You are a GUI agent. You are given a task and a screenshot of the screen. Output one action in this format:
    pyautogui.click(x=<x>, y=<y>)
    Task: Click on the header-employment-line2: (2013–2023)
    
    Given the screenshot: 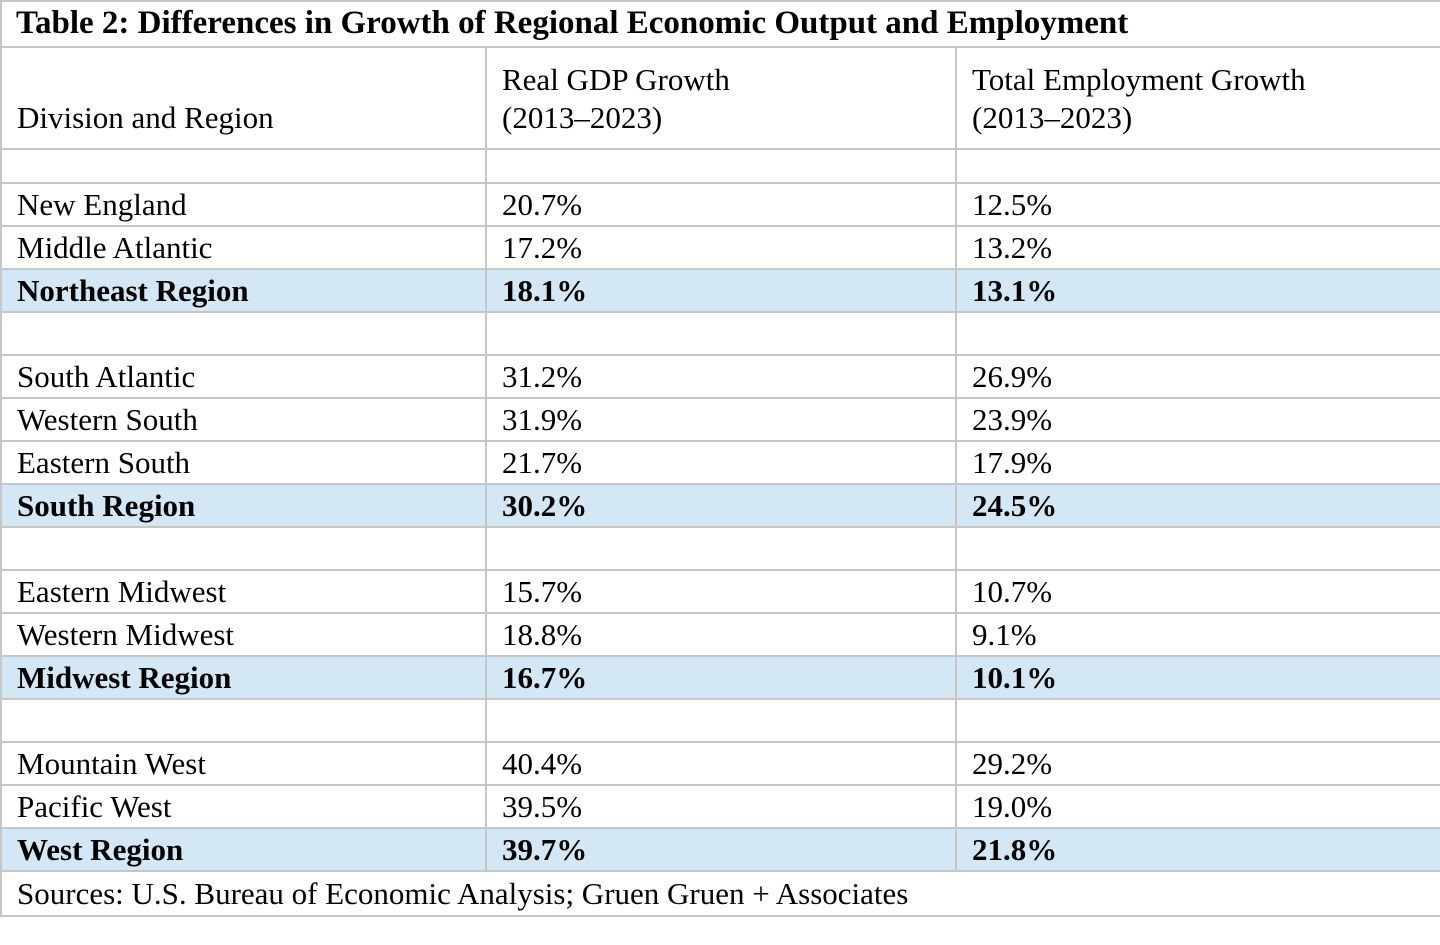 What is the action you would take?
    pyautogui.click(x=1052, y=118)
    